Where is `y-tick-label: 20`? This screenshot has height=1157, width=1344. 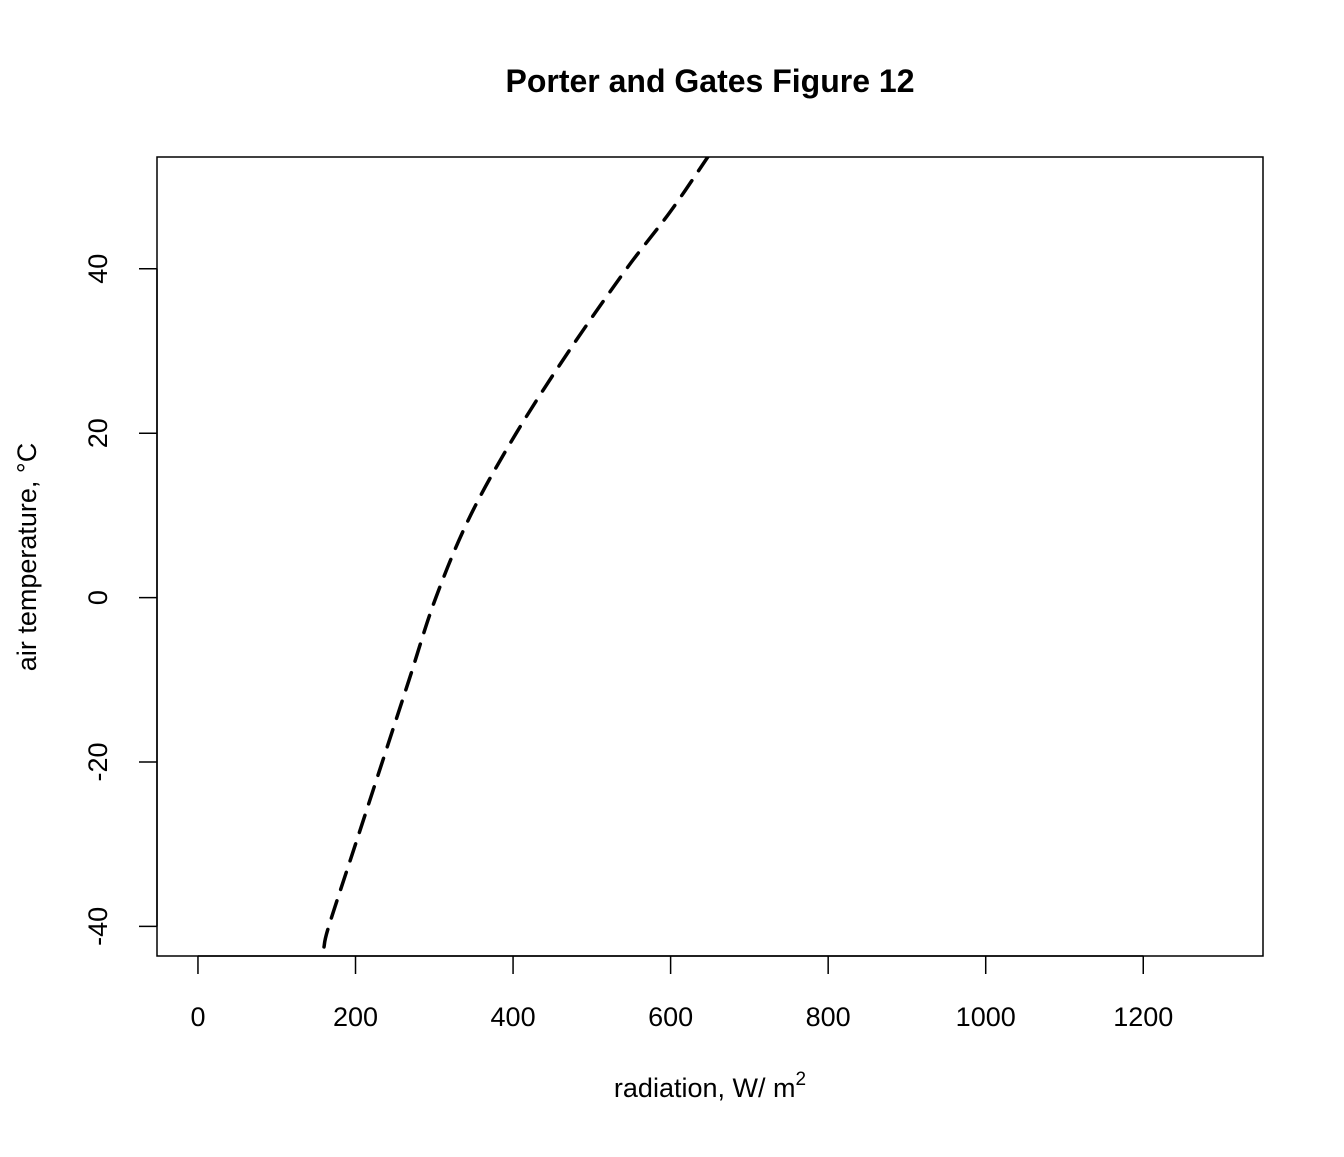
y-tick-label: 20 is located at coordinates (98, 433).